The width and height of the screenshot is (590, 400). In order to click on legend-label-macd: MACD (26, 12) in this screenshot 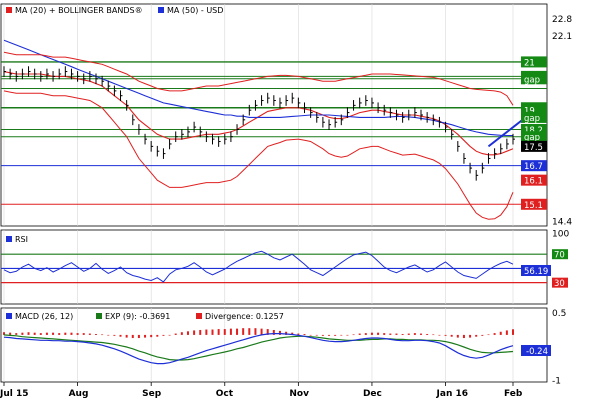, I will do `click(44, 316)`.